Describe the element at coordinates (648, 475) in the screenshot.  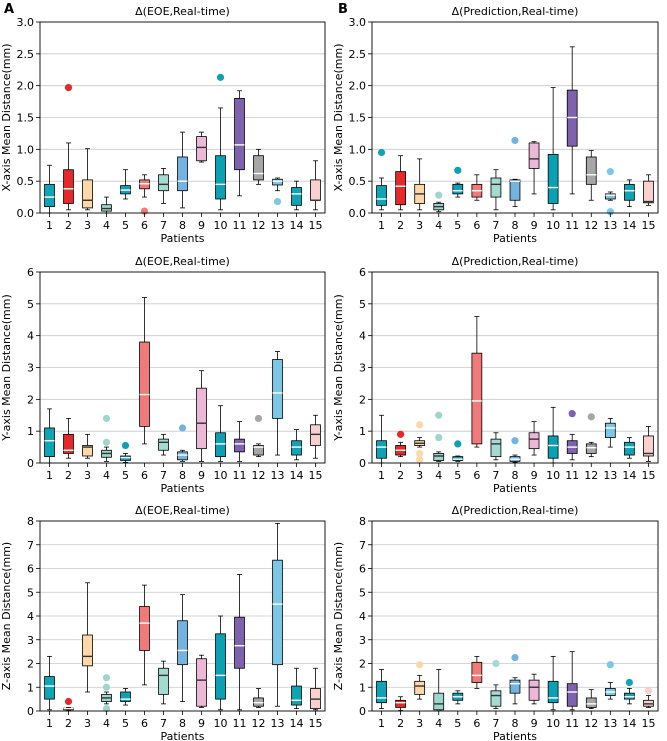
I see `x-tick-label: 15` at that location.